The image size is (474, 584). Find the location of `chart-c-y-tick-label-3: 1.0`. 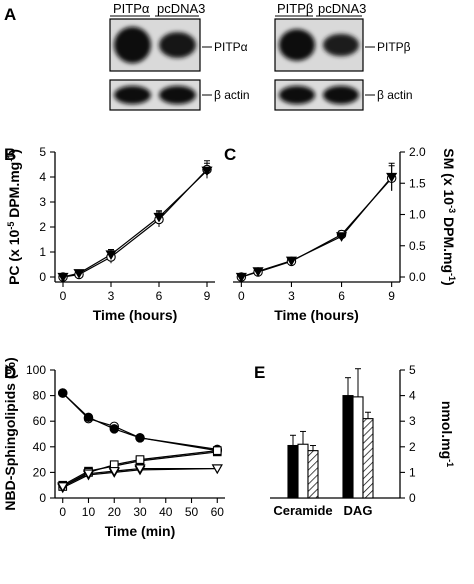

chart-c-y-tick-label-3: 1.0 is located at coordinates (417, 215).